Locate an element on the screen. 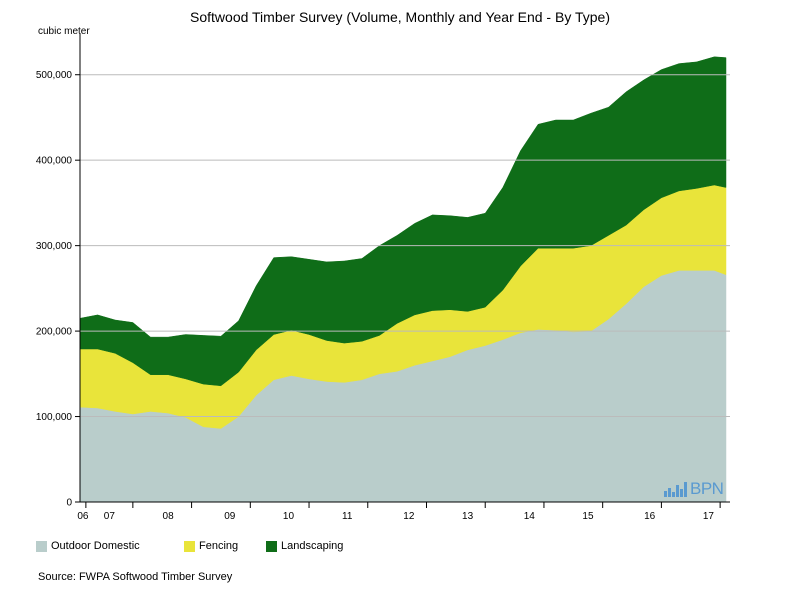 The height and width of the screenshot is (600, 800). x-tick-label: 10 is located at coordinates (289, 516).